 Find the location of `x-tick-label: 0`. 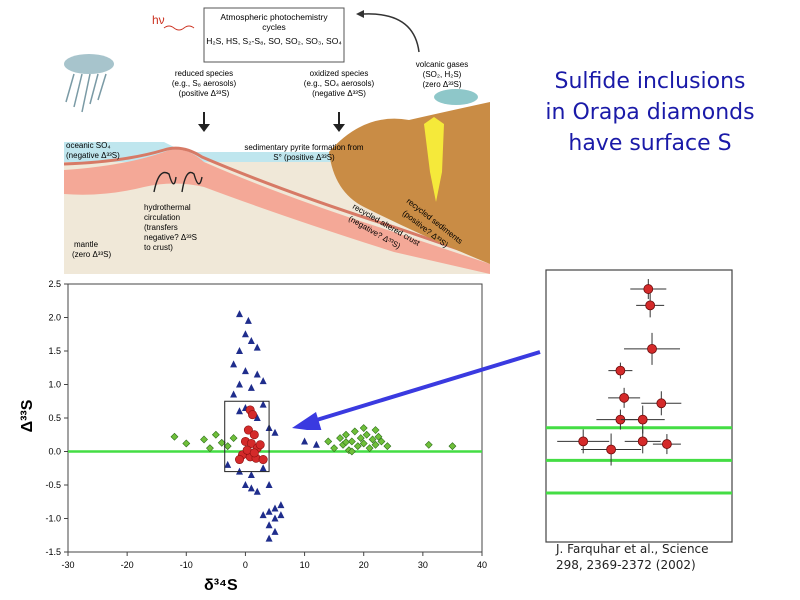

x-tick-label: 0 is located at coordinates (245, 565).